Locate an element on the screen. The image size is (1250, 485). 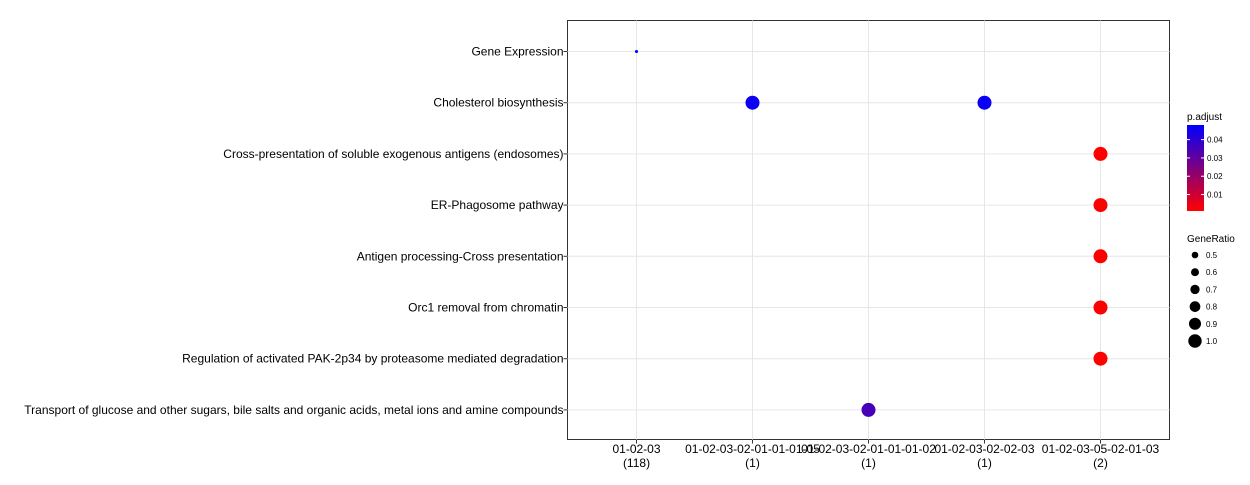
x-tick-count: (118) is located at coordinates (636, 463).